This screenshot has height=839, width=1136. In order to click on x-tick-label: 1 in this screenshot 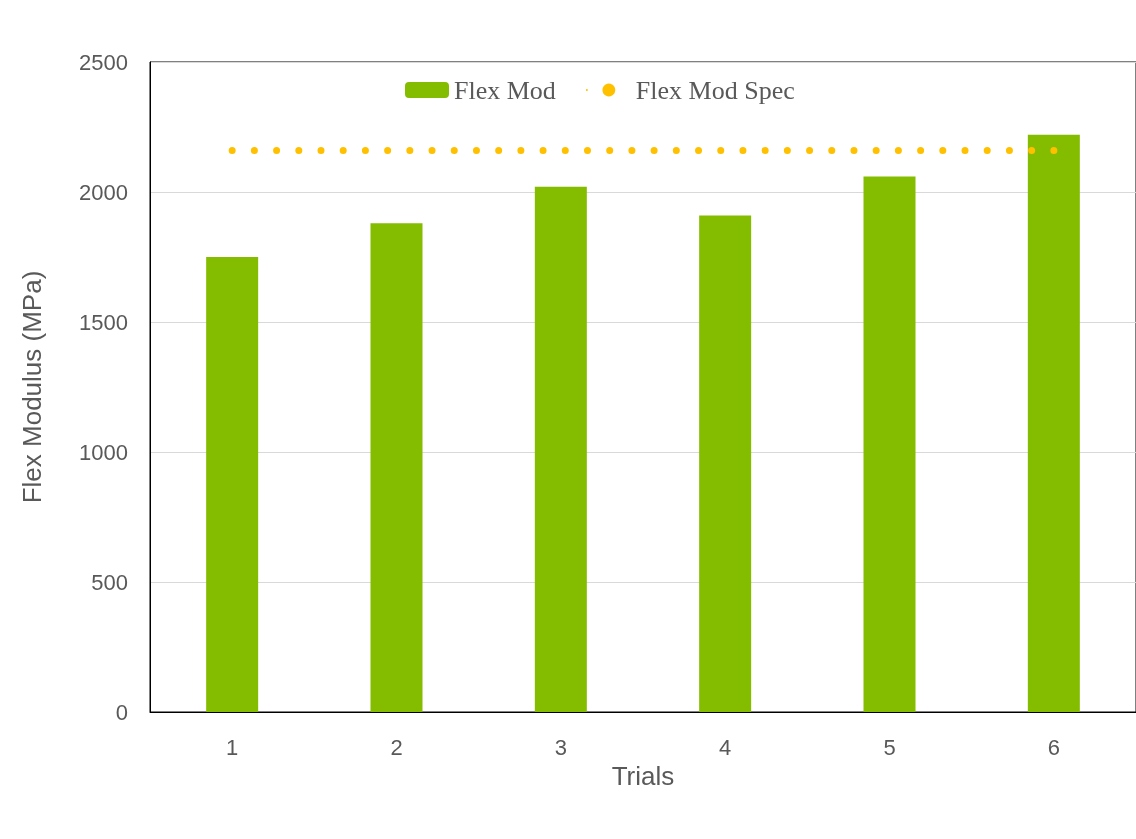, I will do `click(232, 747)`.